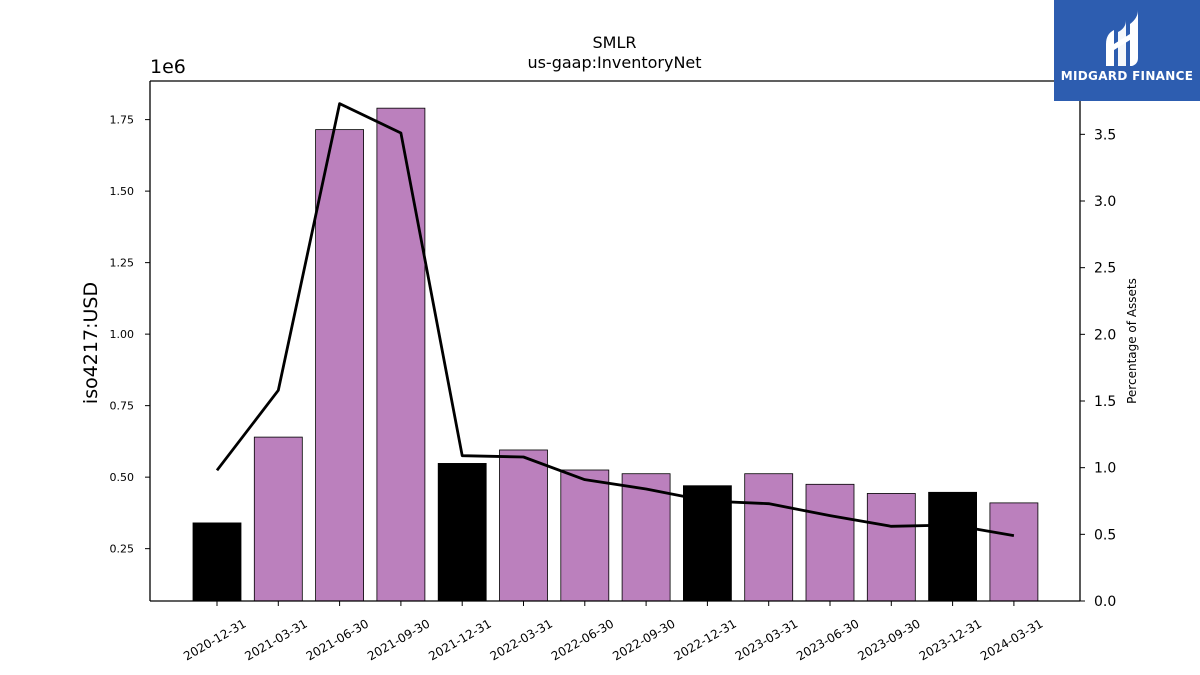  I want to click on y2-tick-label: 1.5, so click(1105, 402).